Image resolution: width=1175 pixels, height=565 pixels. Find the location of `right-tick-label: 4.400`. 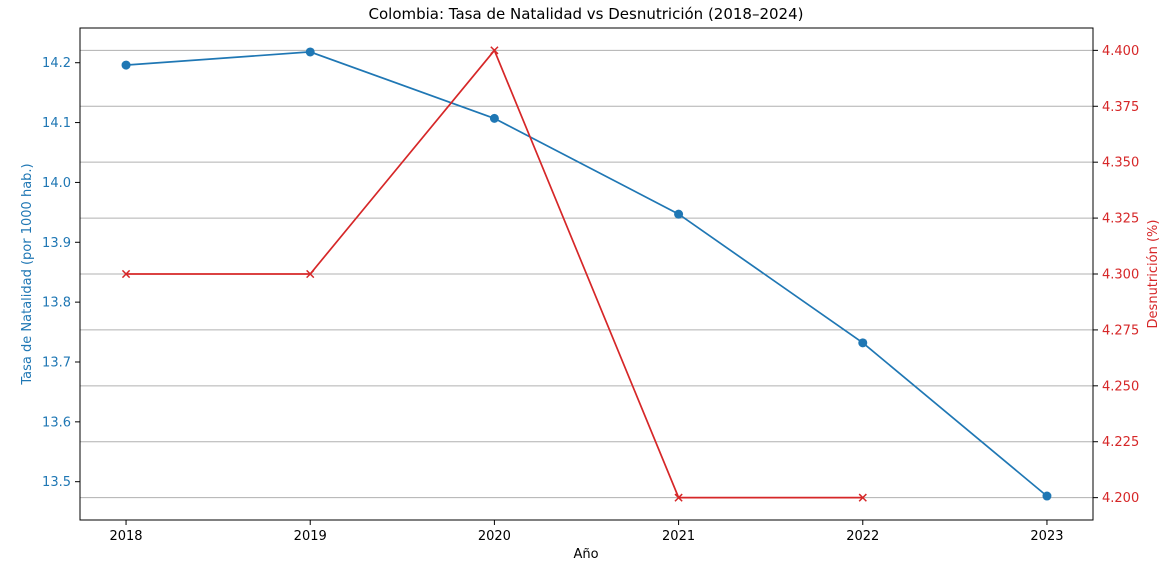

right-tick-label: 4.400 is located at coordinates (1120, 51).